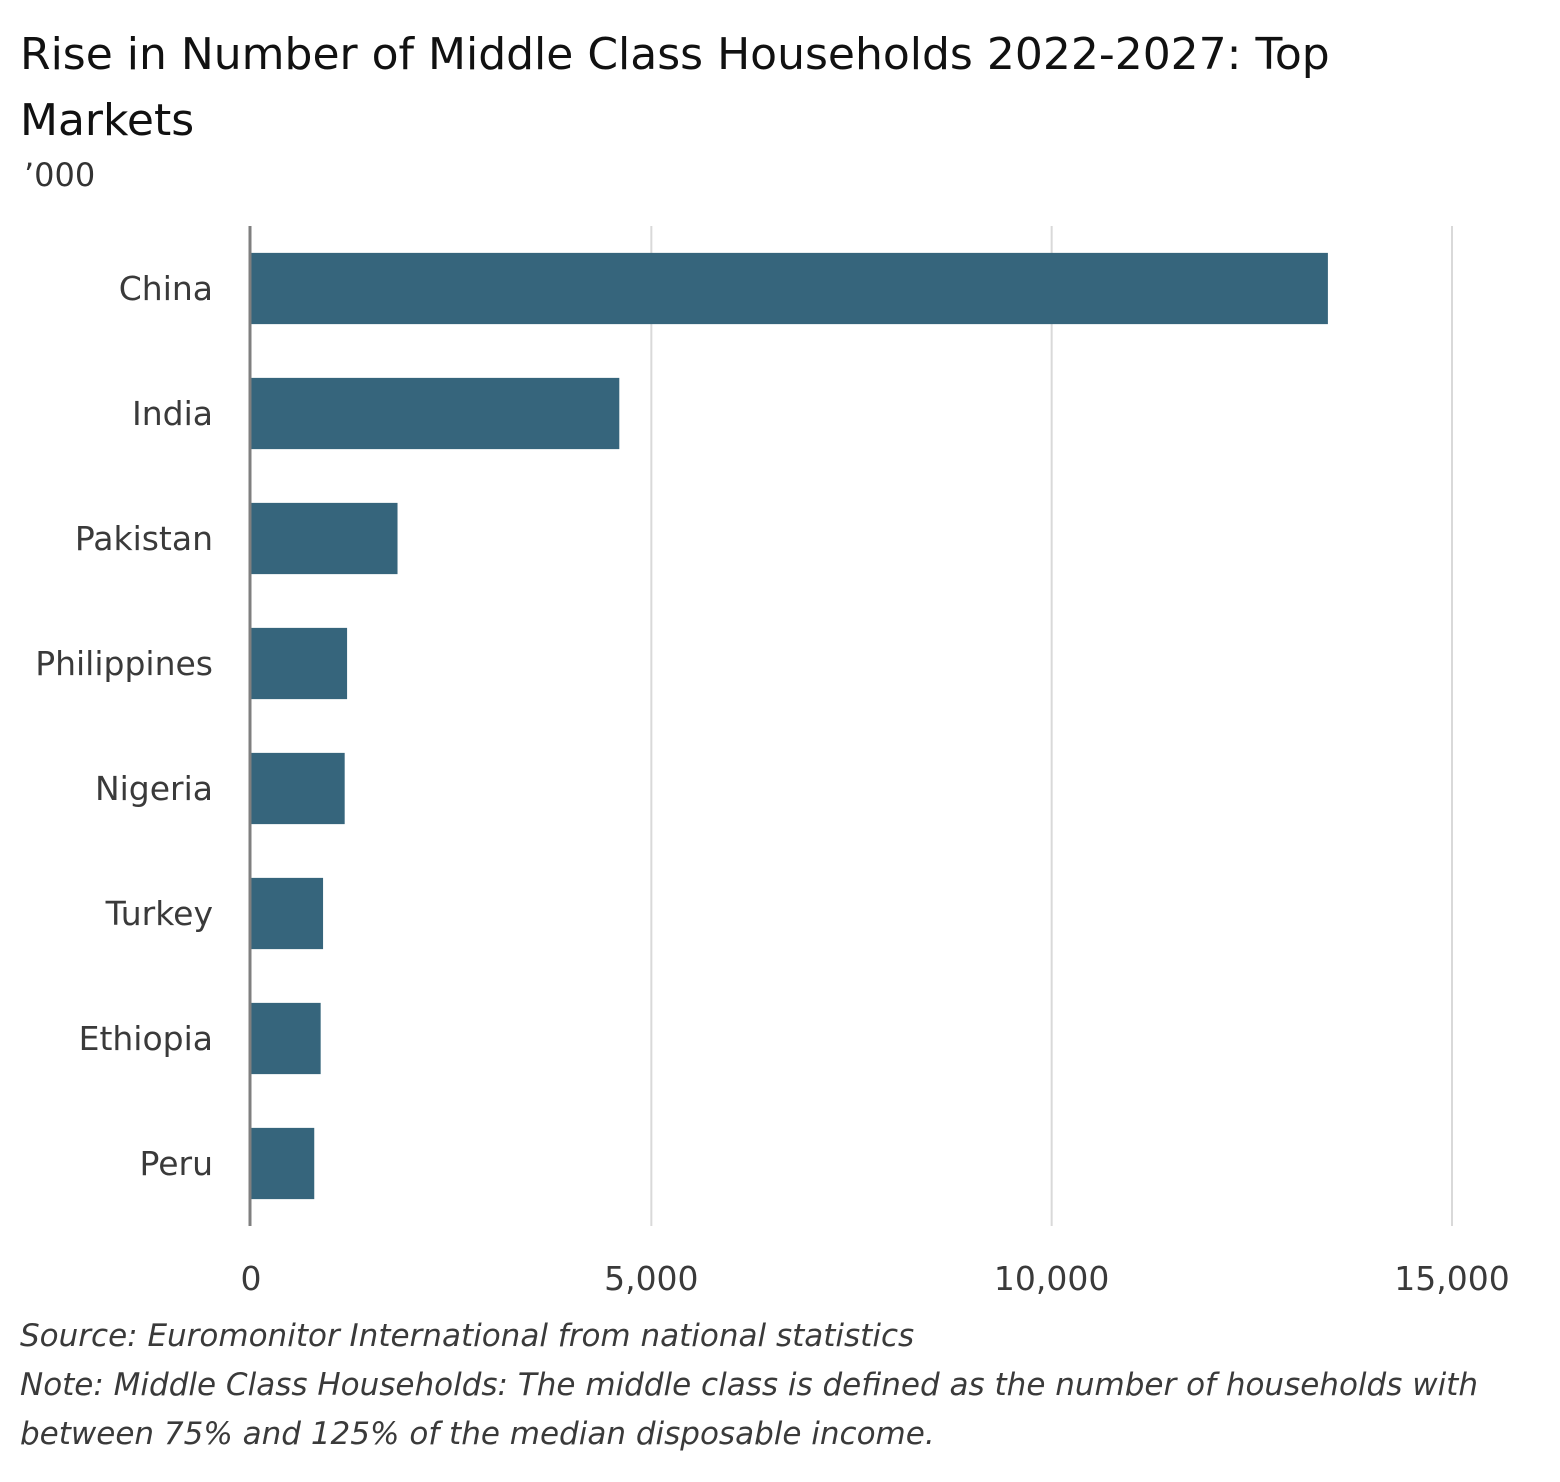  Describe the element at coordinates (154, 788) in the screenshot. I see `category-label-nigeria: Nigeria` at that location.